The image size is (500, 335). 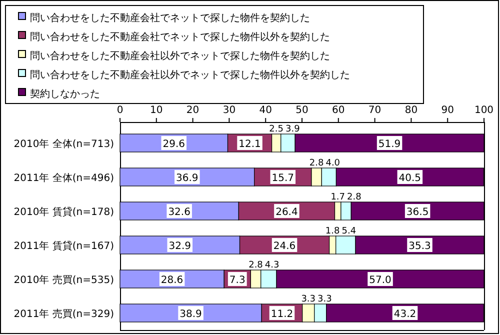 I want to click on data-label: 35.3, so click(x=419, y=246).